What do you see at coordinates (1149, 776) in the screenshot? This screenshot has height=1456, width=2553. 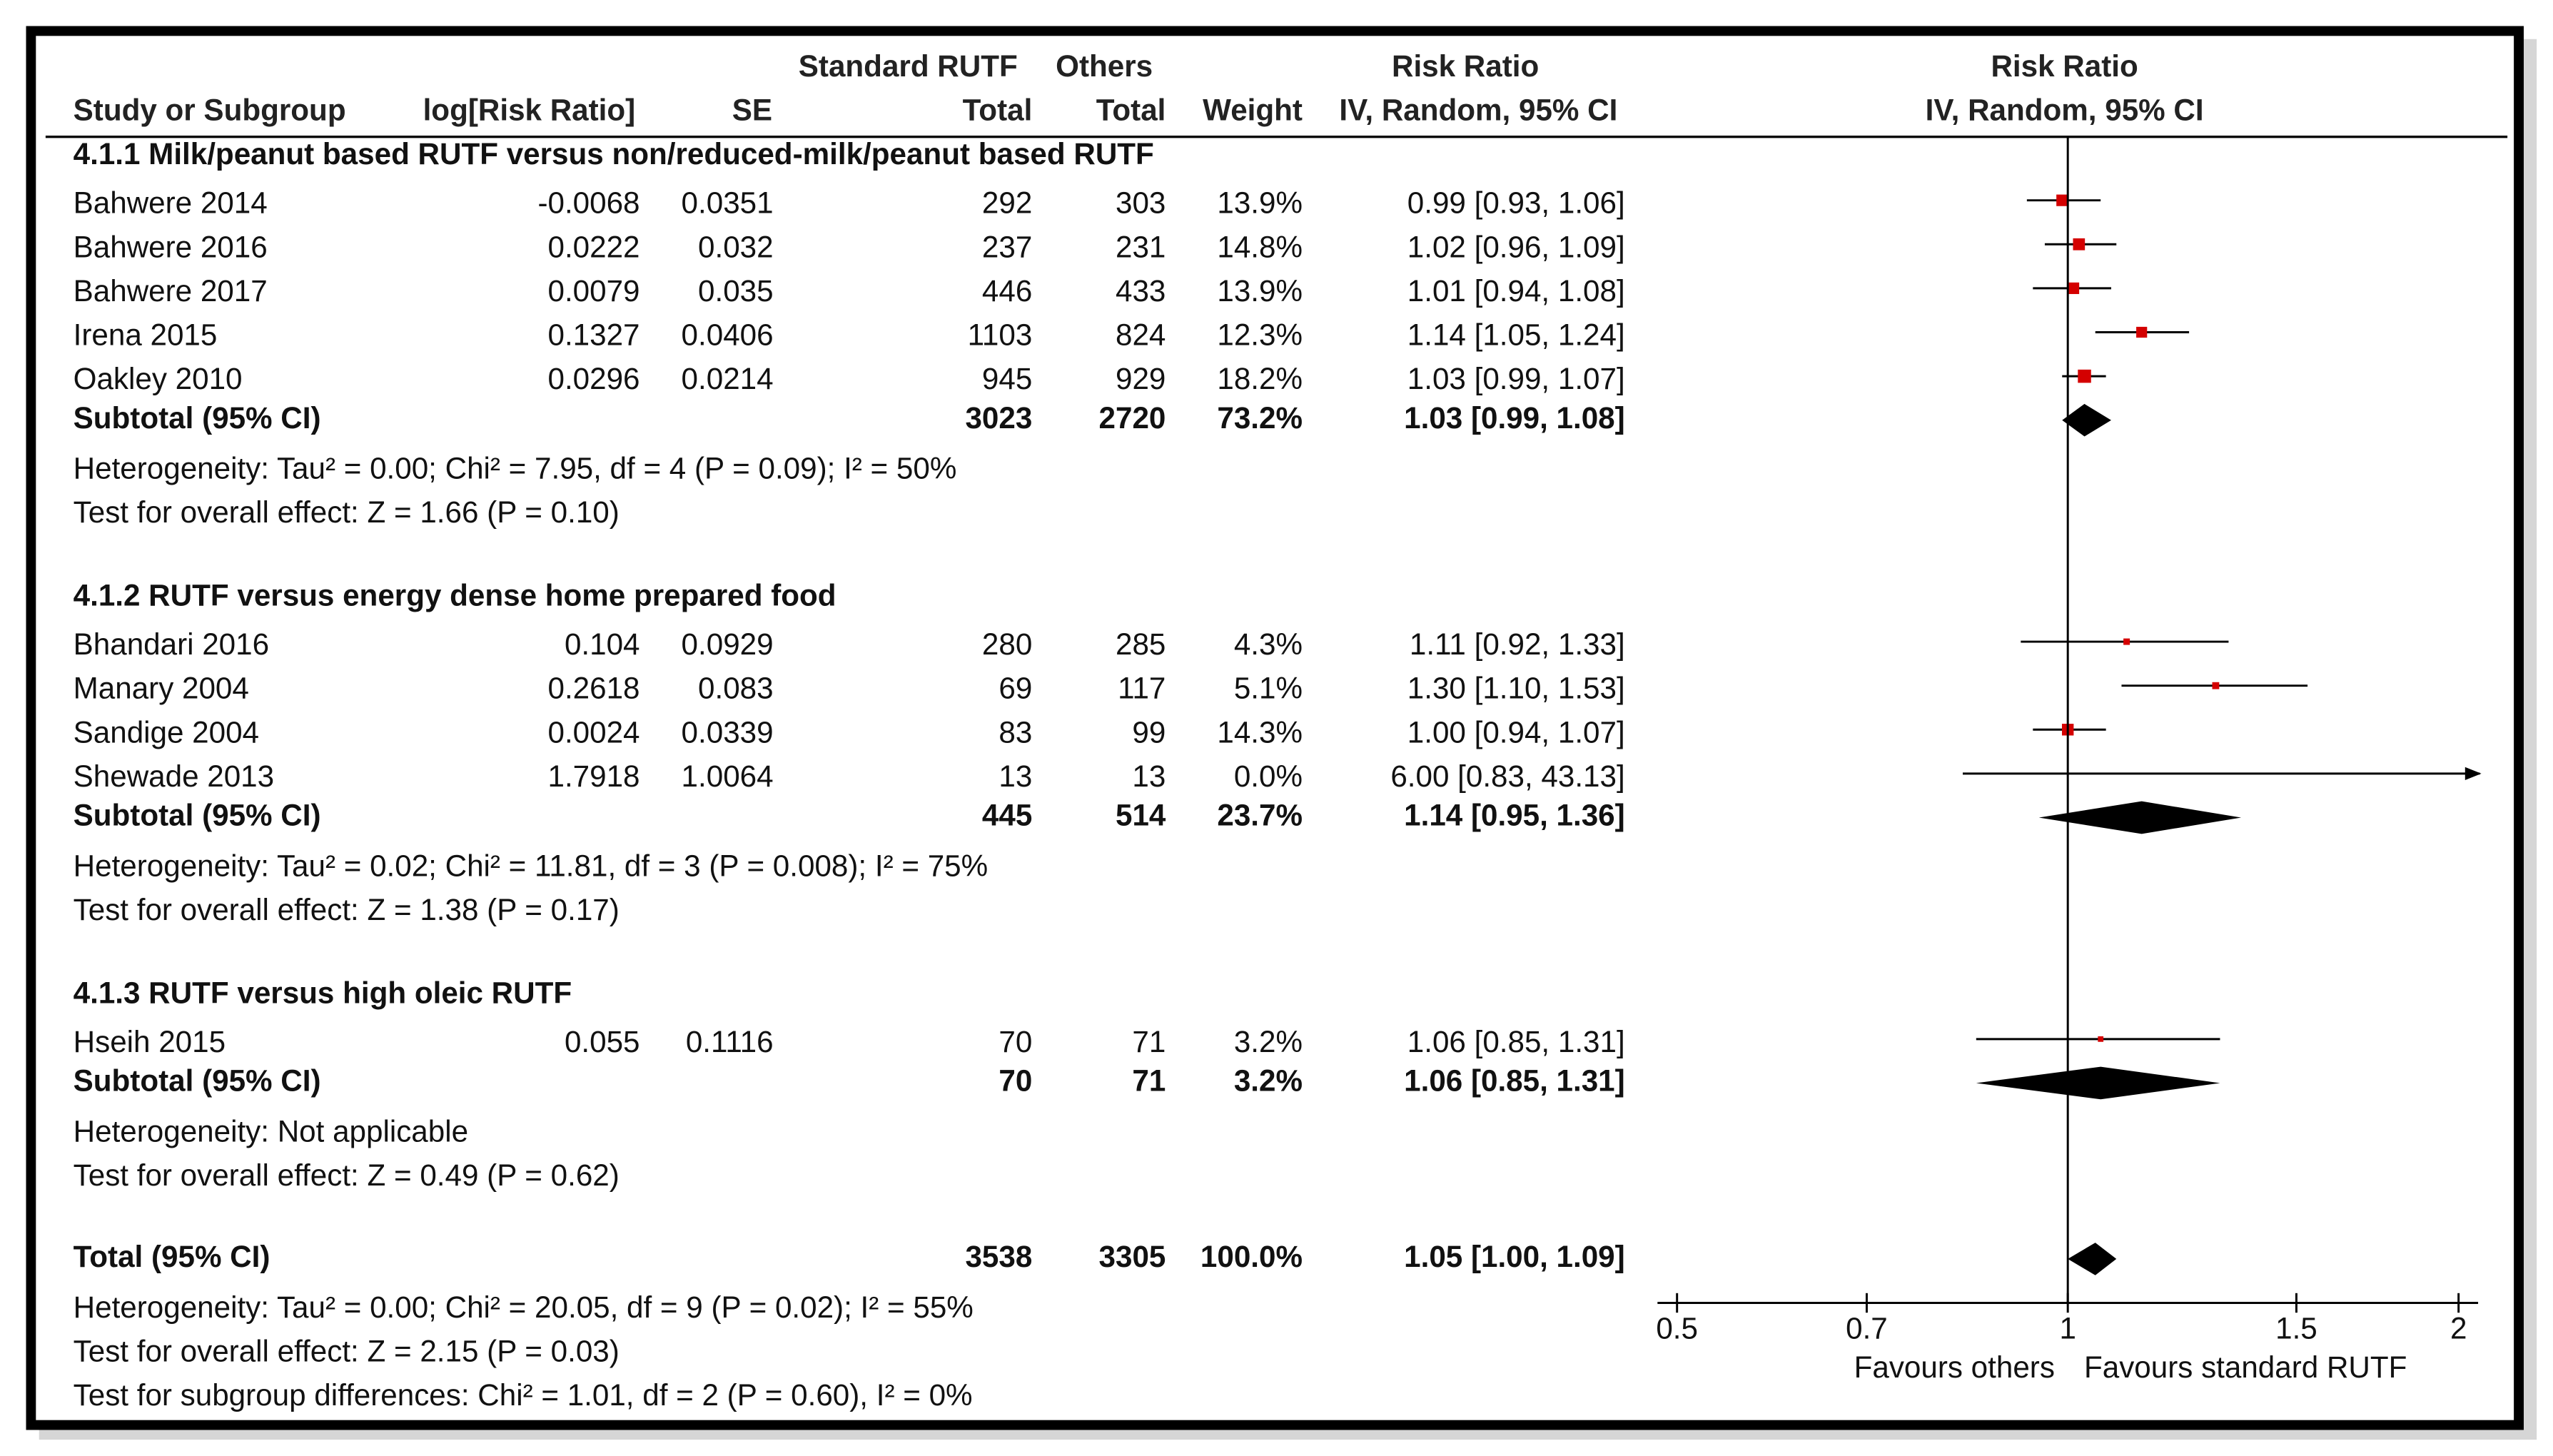 I see `cell-total2: 13` at bounding box center [1149, 776].